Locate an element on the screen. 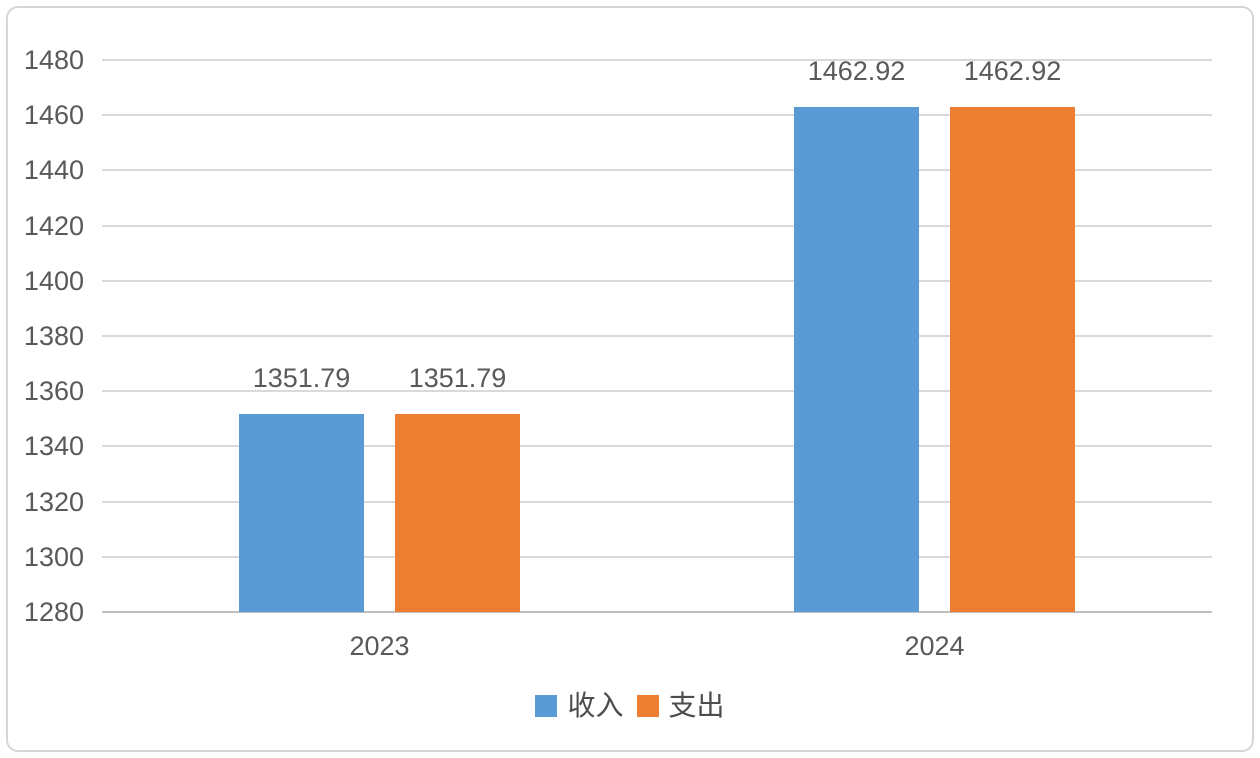 This screenshot has width=1260, height=758. bar-2024-expense is located at coordinates (1012, 359).